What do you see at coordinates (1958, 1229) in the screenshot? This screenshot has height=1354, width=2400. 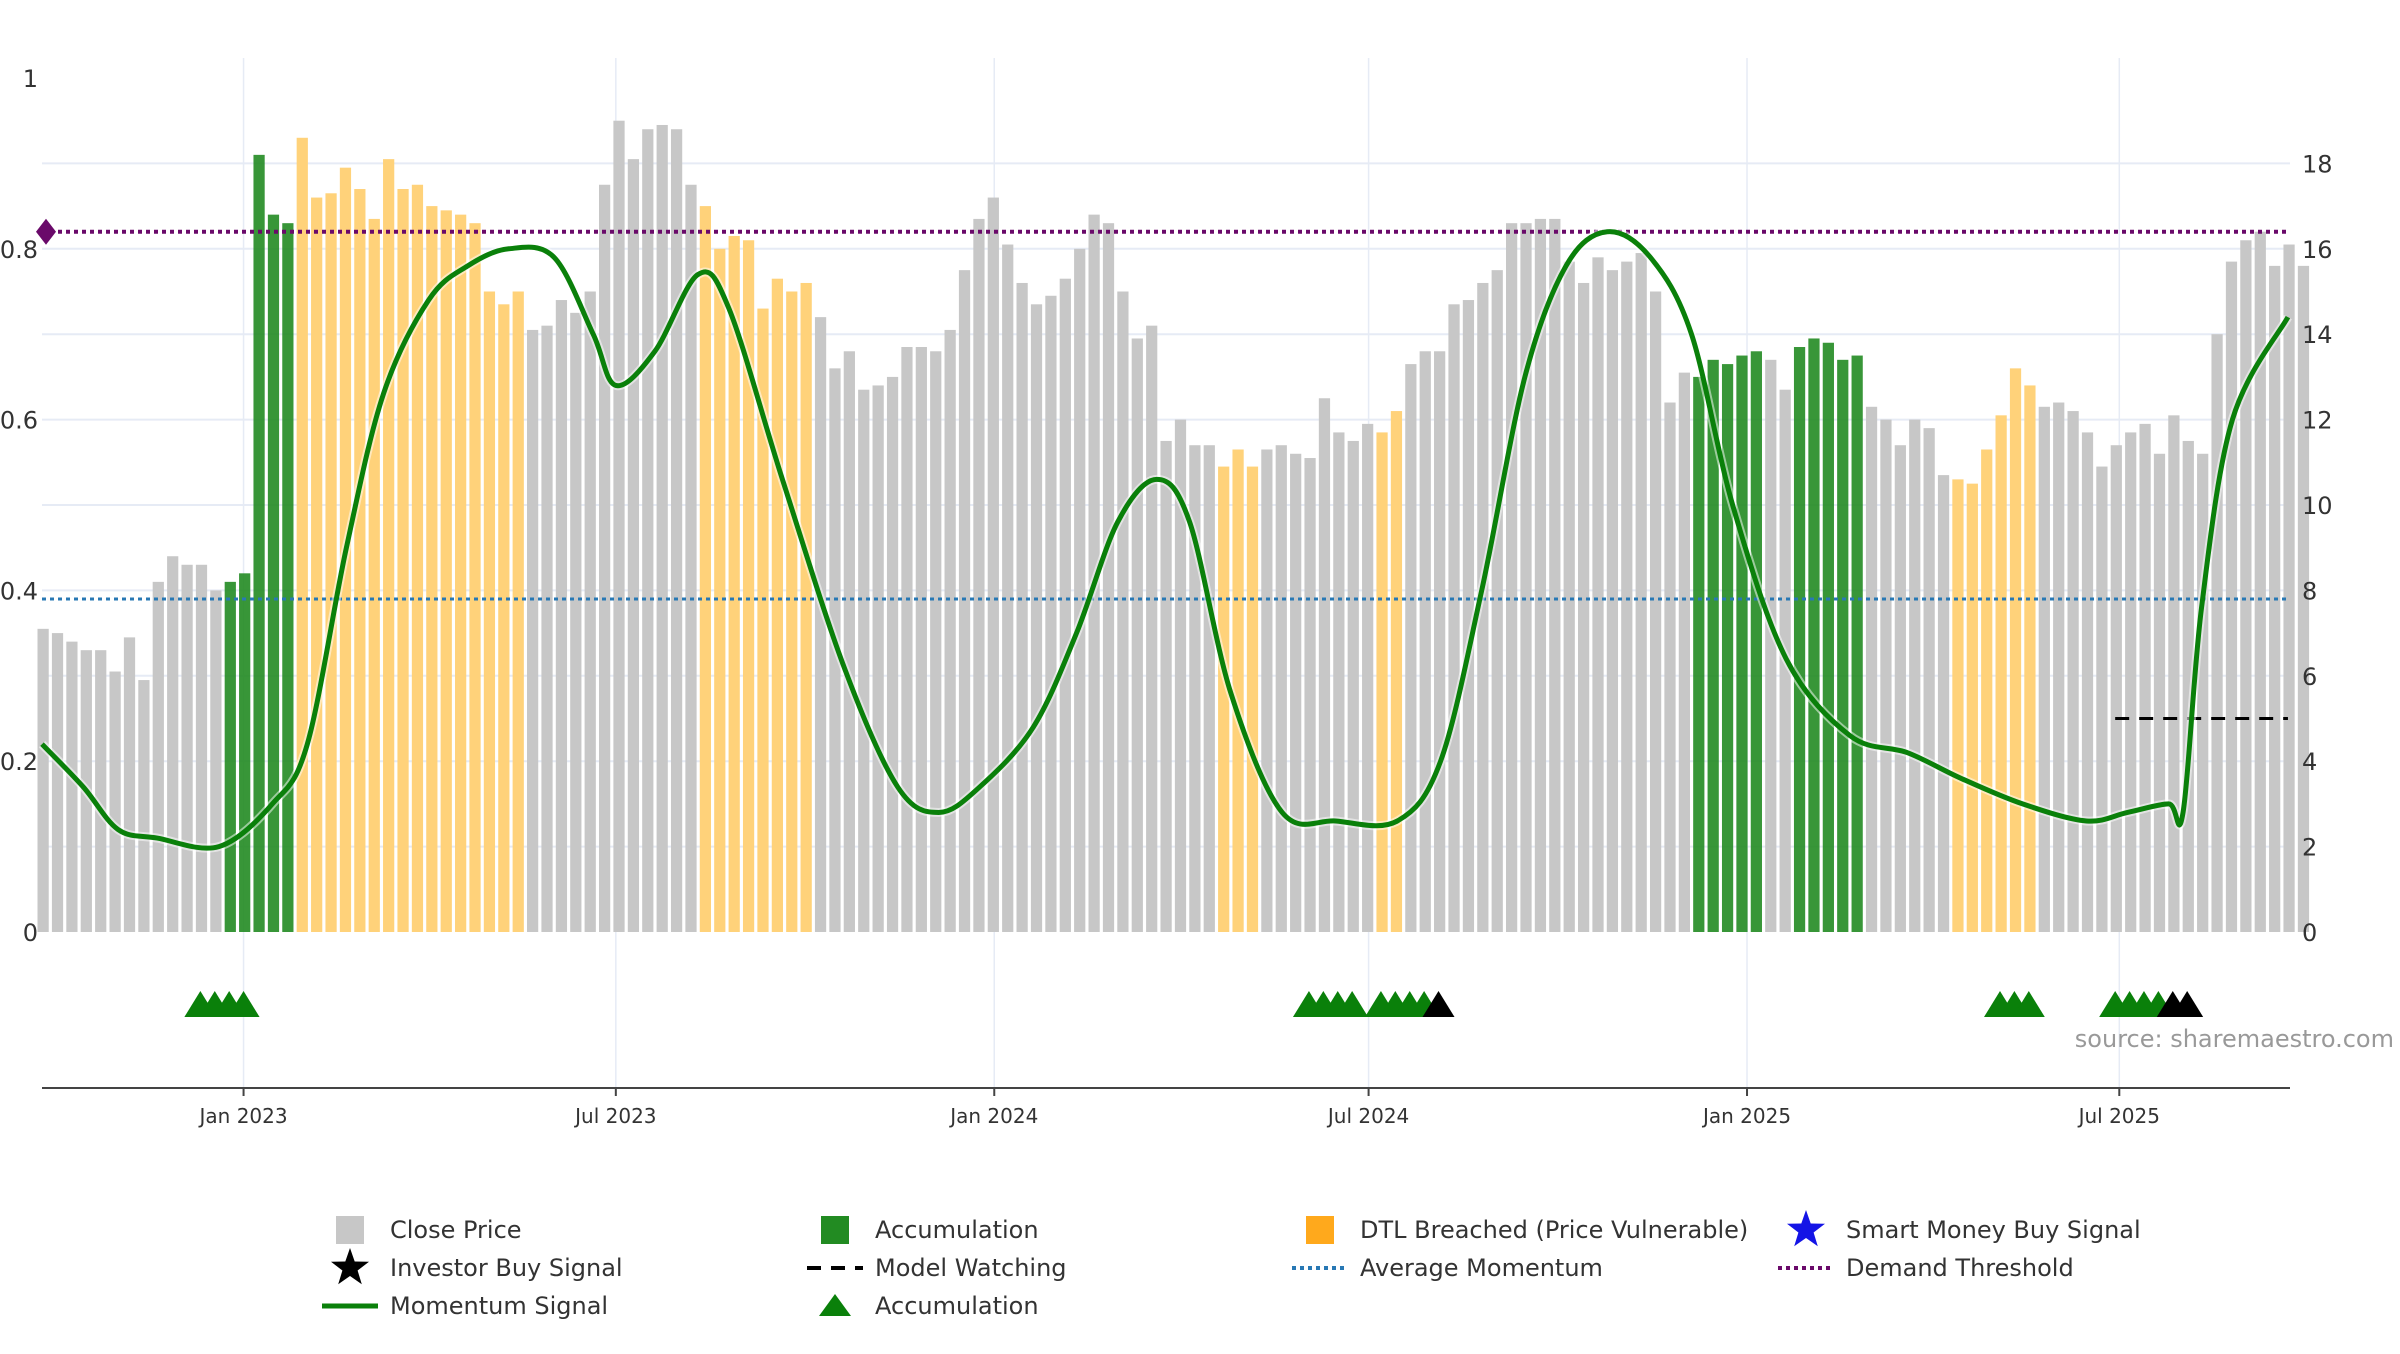 I see `legend-item-smart-money: Smart Money Buy Signal` at bounding box center [1958, 1229].